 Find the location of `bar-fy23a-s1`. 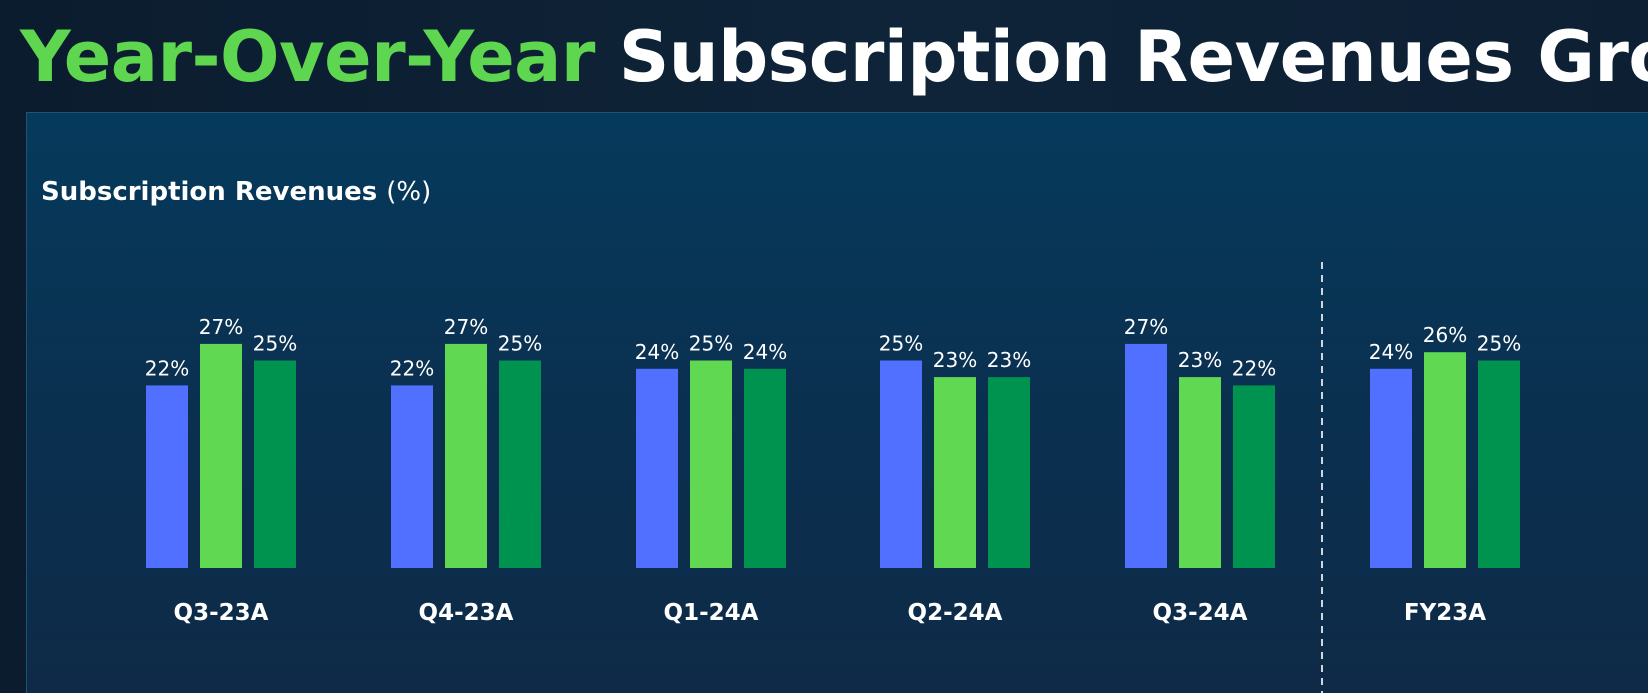

bar-fy23a-s1 is located at coordinates (1391, 468).